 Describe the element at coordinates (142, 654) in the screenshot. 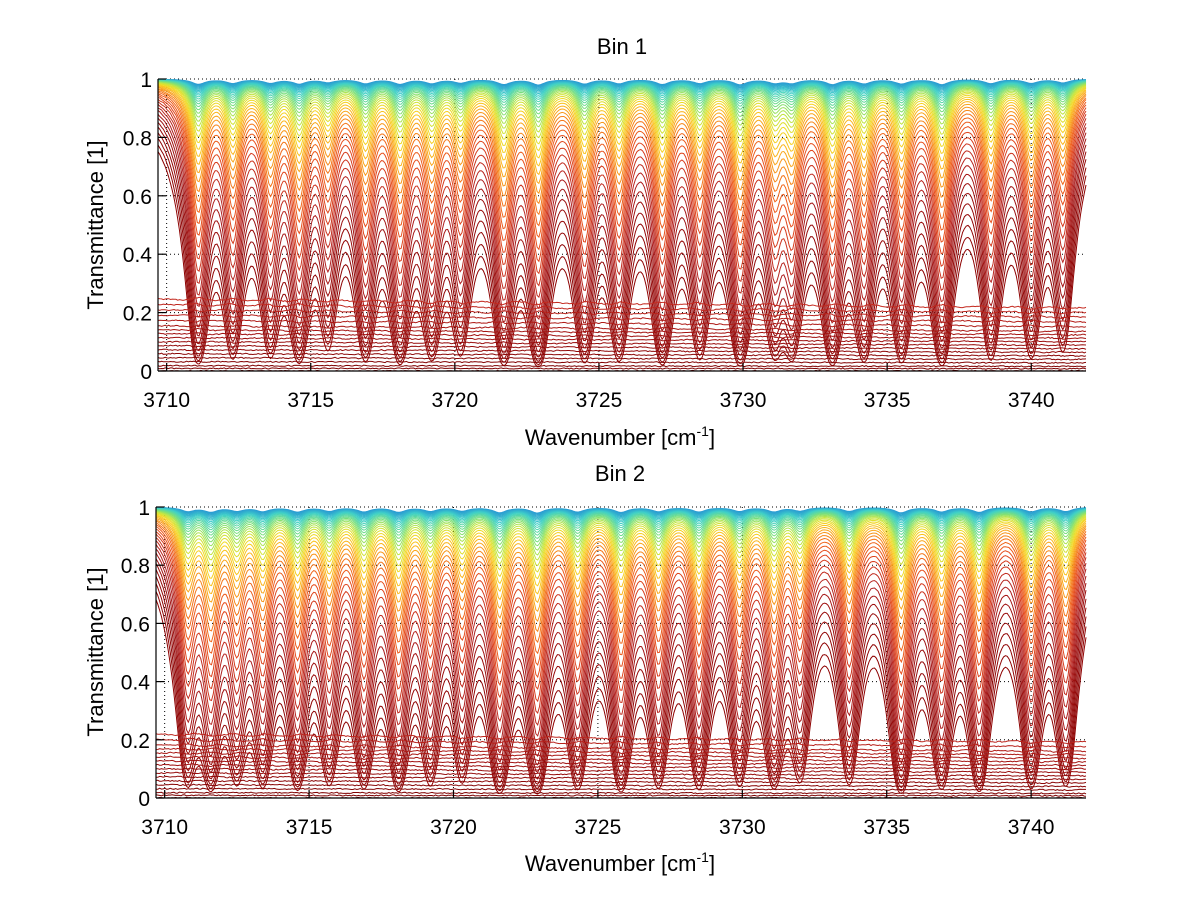

I see `y-axis-ticks: 0 0.2 0.4 0.6 0.8 1` at that location.